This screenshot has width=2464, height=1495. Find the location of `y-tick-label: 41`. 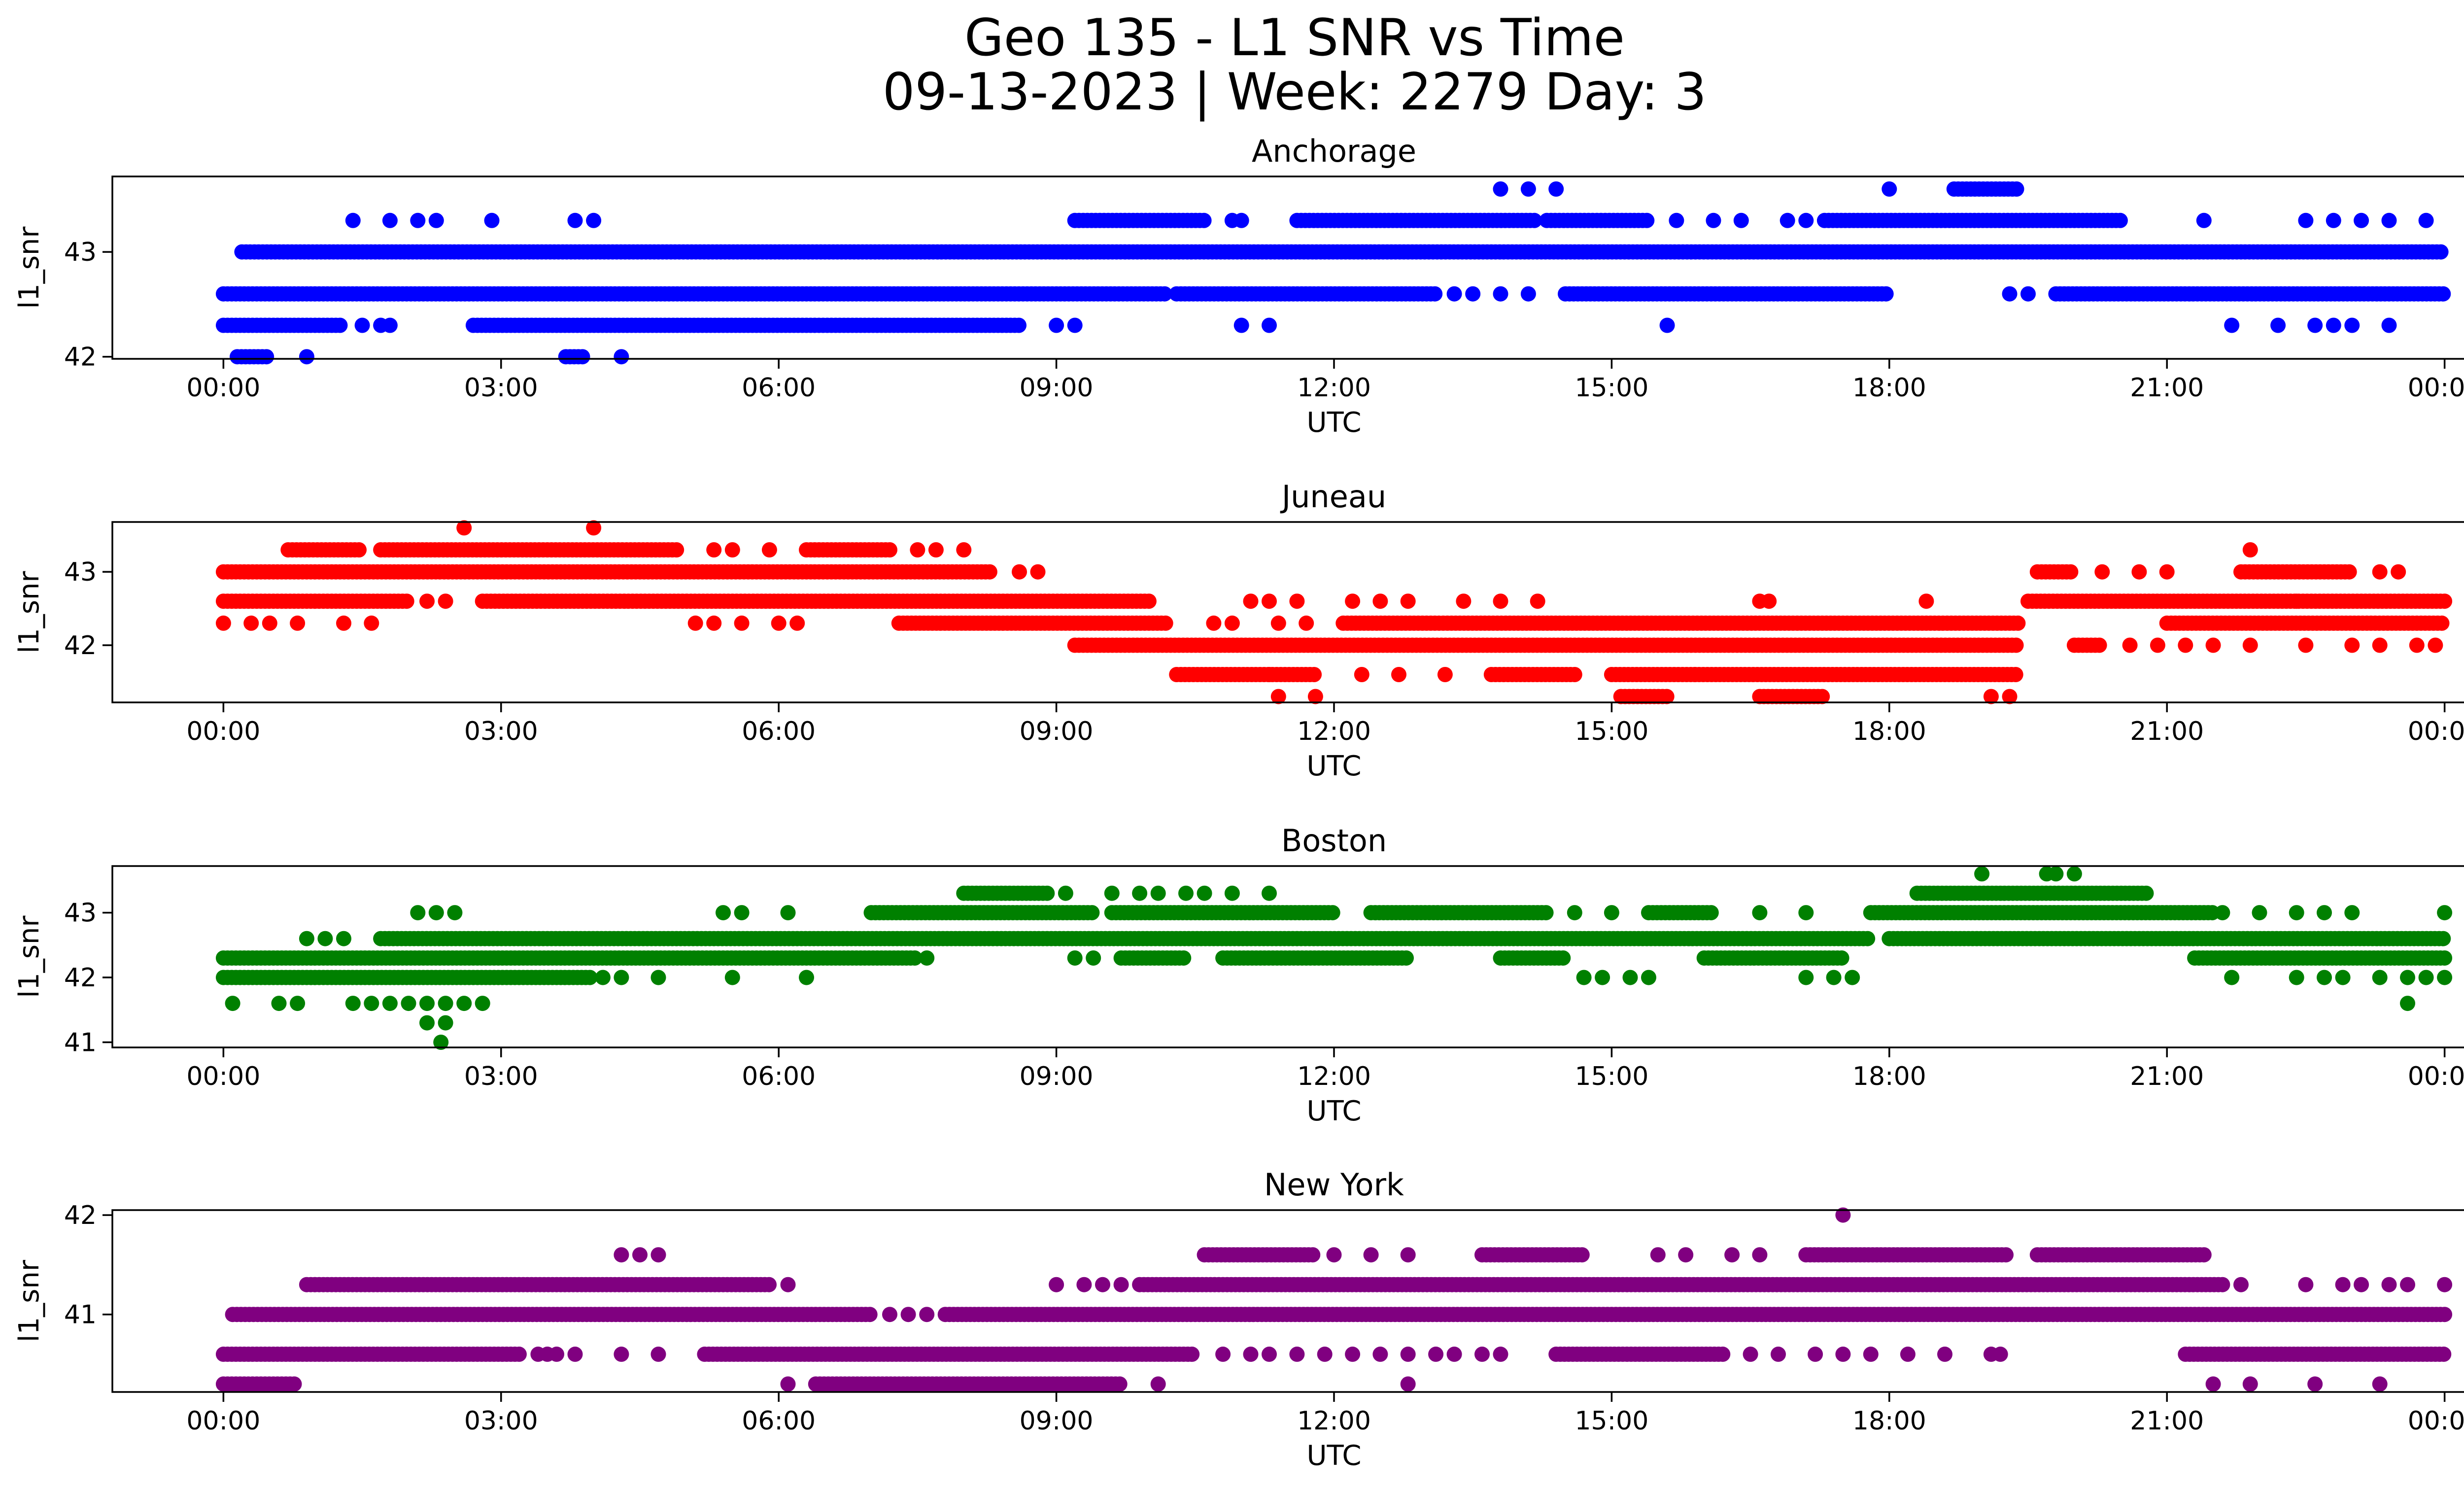

y-tick-label: 41 is located at coordinates (80, 1042).